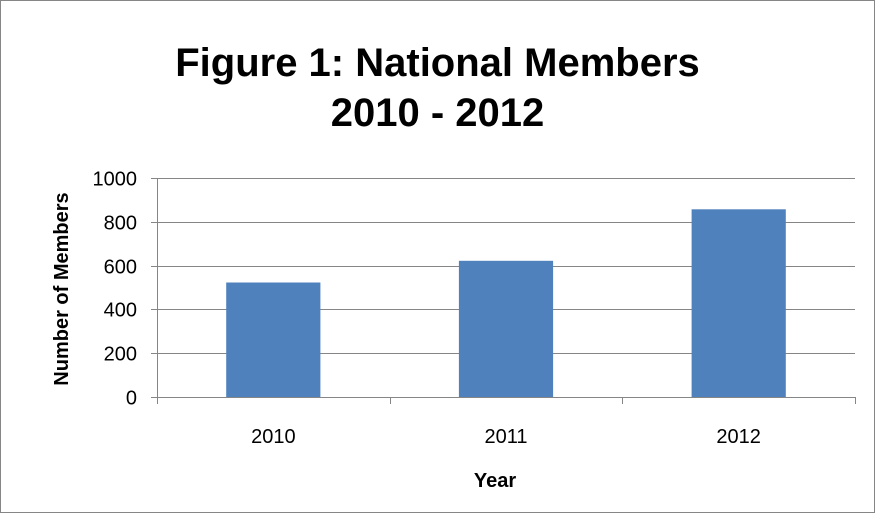  What do you see at coordinates (120, 355) in the screenshot?
I see `y-tick-label: 200` at bounding box center [120, 355].